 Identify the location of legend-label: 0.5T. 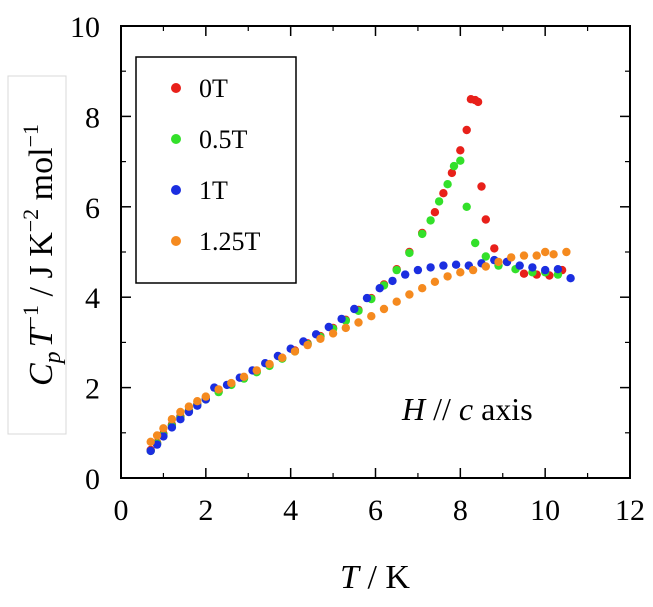
(223, 139).